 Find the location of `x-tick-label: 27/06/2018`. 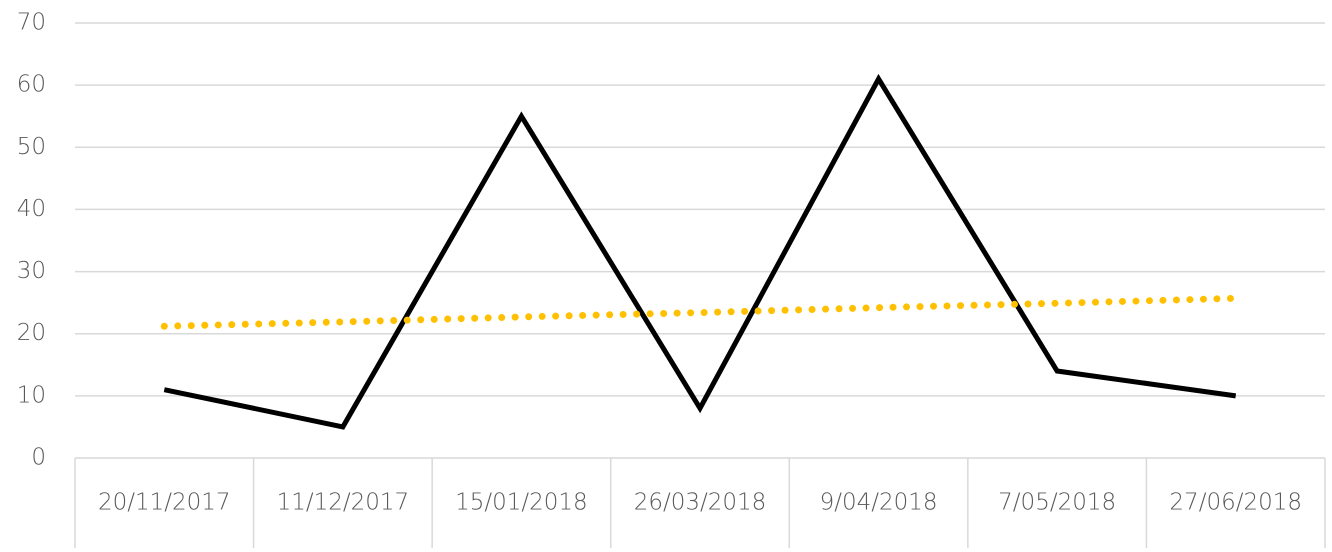

x-tick-label: 27/06/2018 is located at coordinates (1235, 503).